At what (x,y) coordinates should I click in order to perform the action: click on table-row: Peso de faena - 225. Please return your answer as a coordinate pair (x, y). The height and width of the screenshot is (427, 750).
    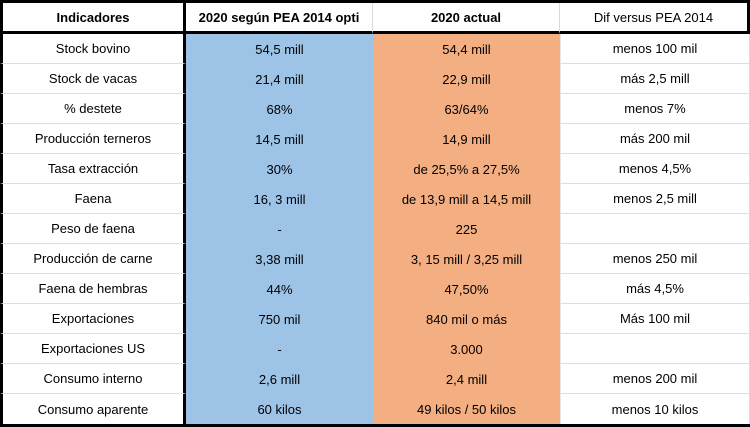
    Looking at the image, I should click on (375, 229).